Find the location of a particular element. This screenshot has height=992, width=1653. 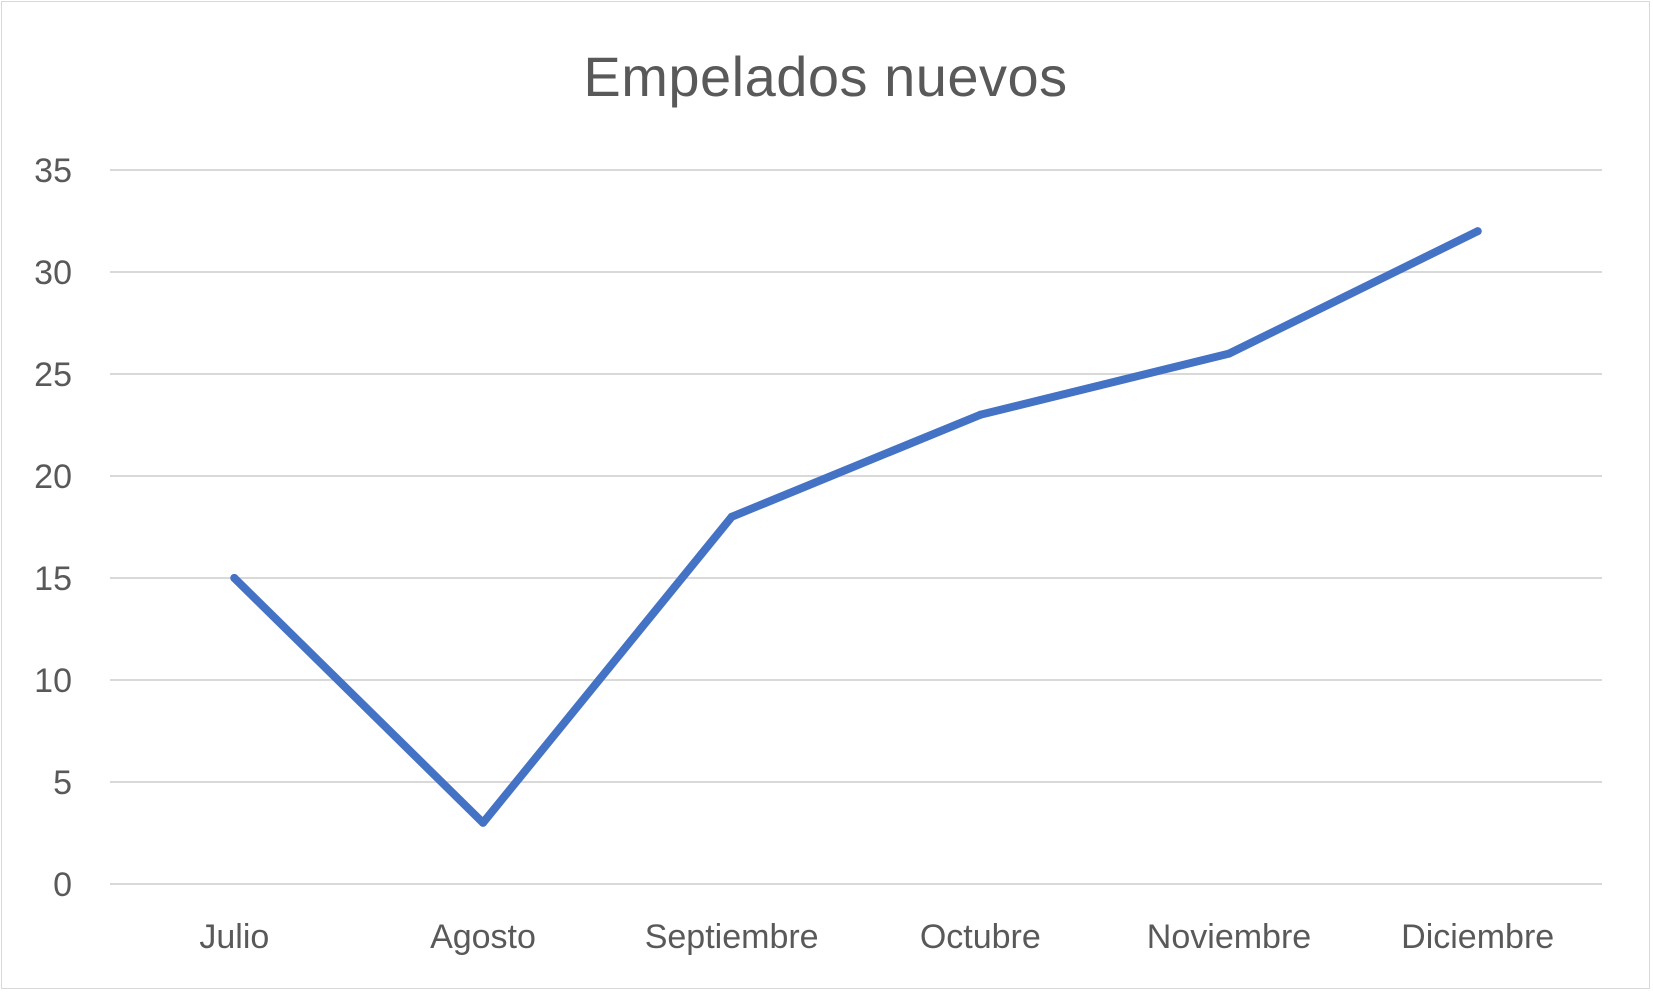

y-tick-label: 25 is located at coordinates (53, 375).